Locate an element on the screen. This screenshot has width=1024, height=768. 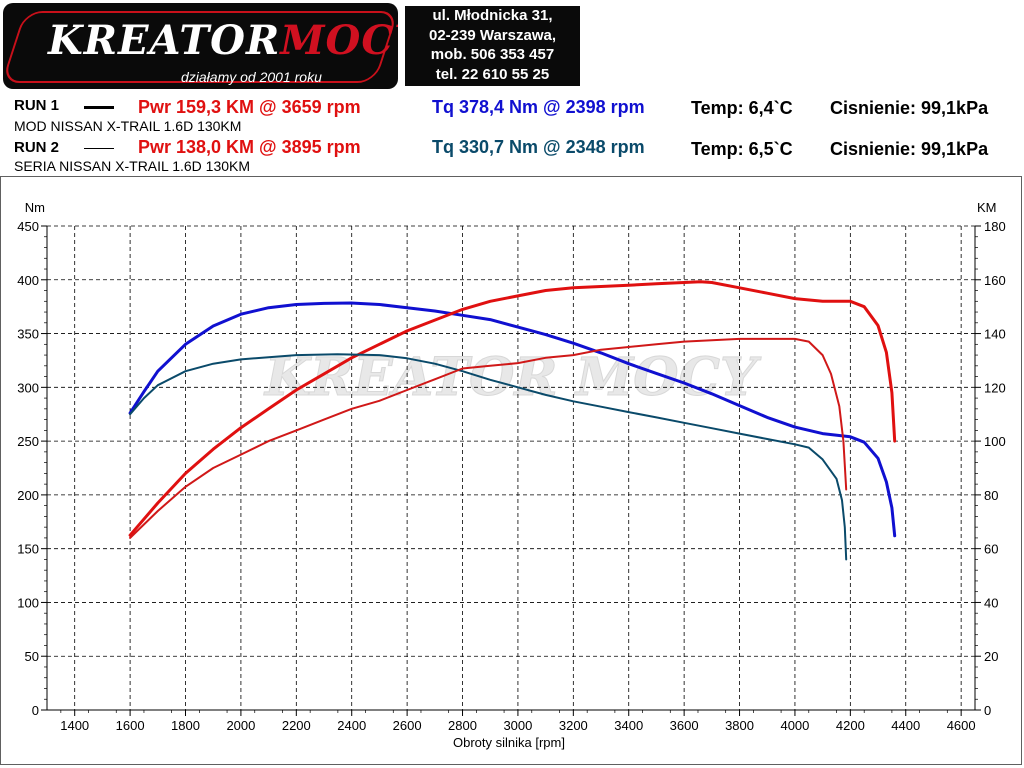
x-tick-label: 3200 is located at coordinates (573, 725).